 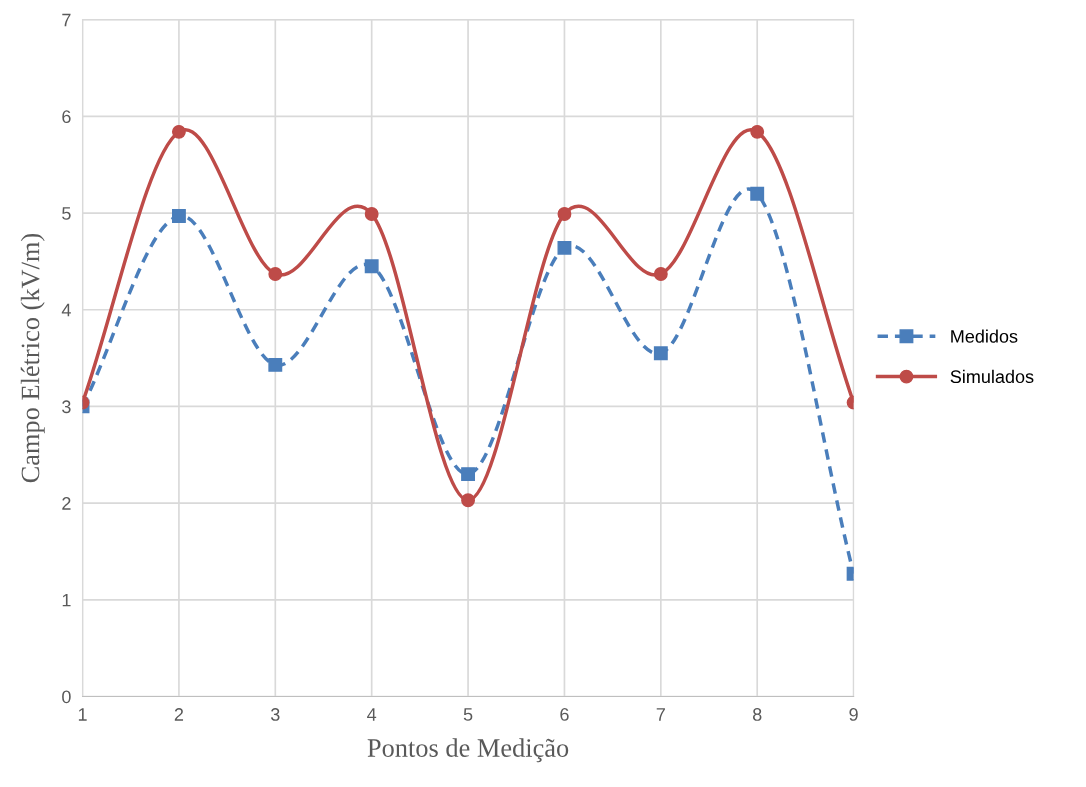 I want to click on legend-label: Simulados, so click(x=992, y=376).